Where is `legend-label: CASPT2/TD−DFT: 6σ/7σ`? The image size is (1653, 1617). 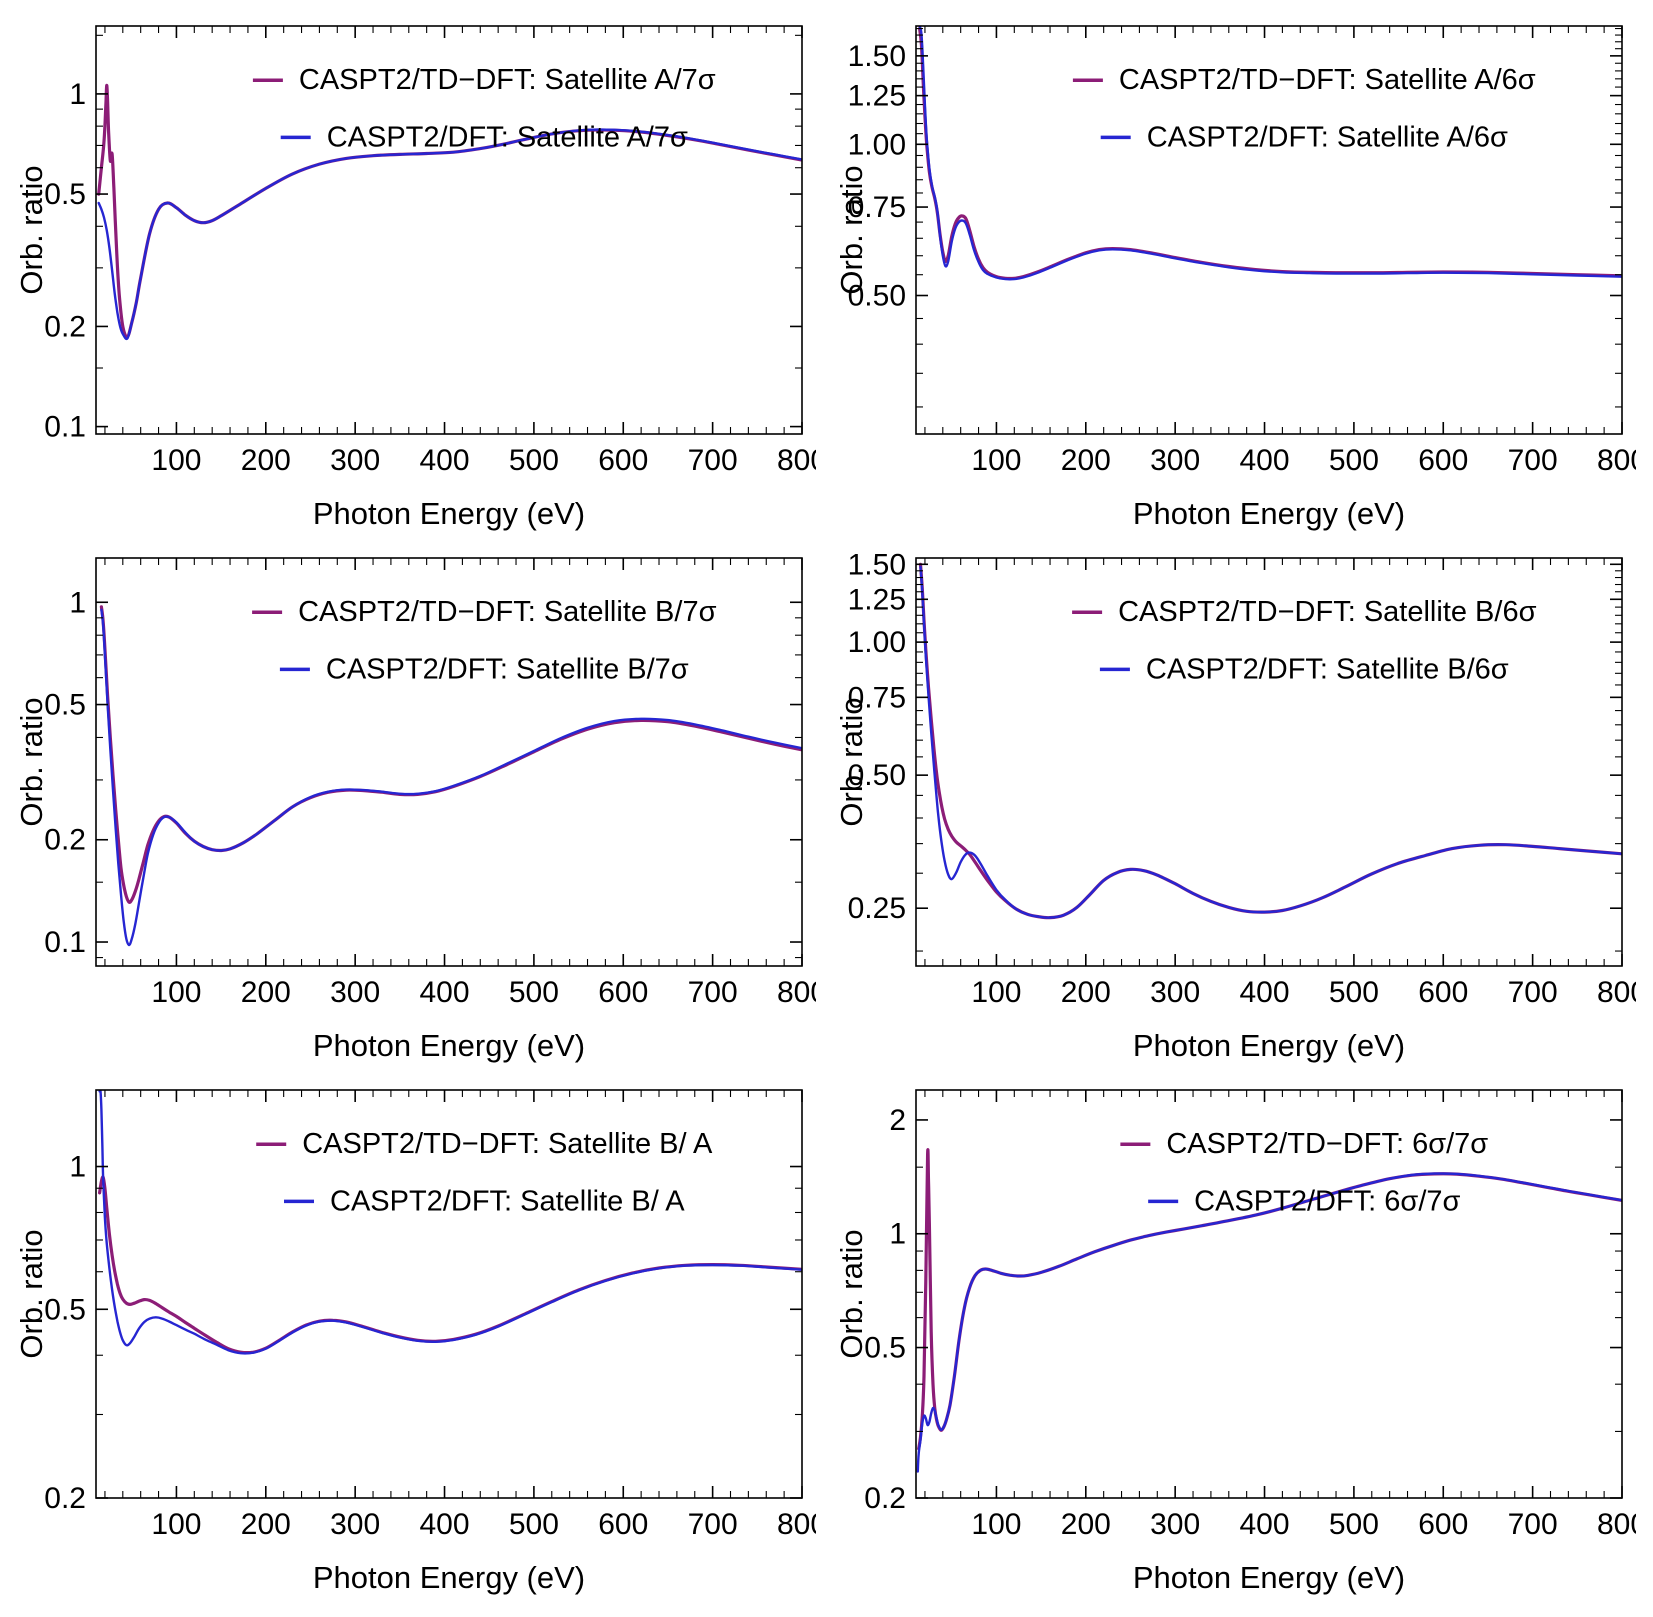
legend-label: CASPT2/TD−DFT: 6σ/7σ is located at coordinates (1327, 1144).